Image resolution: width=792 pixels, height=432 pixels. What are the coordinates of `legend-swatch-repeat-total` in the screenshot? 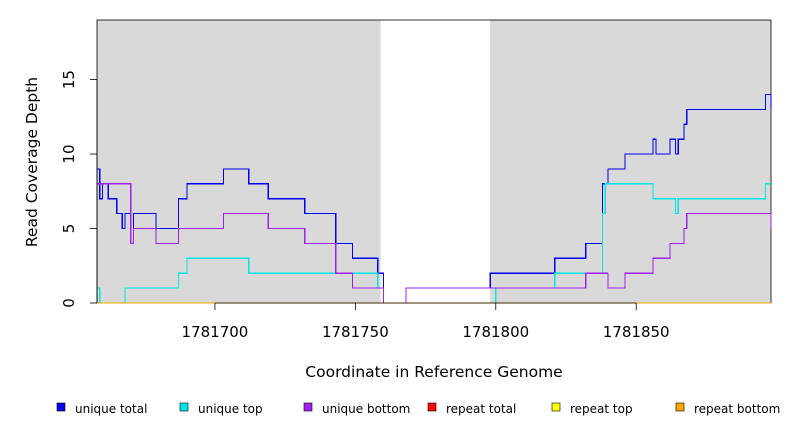 It's located at (432, 407).